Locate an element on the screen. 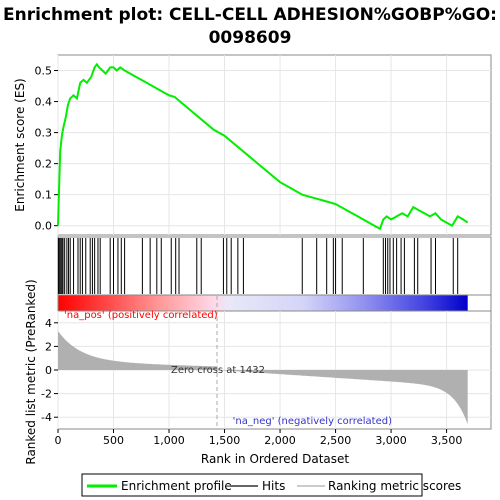 This screenshot has width=500, height=500. chart-title-line2: 0098609 is located at coordinates (250, 38).